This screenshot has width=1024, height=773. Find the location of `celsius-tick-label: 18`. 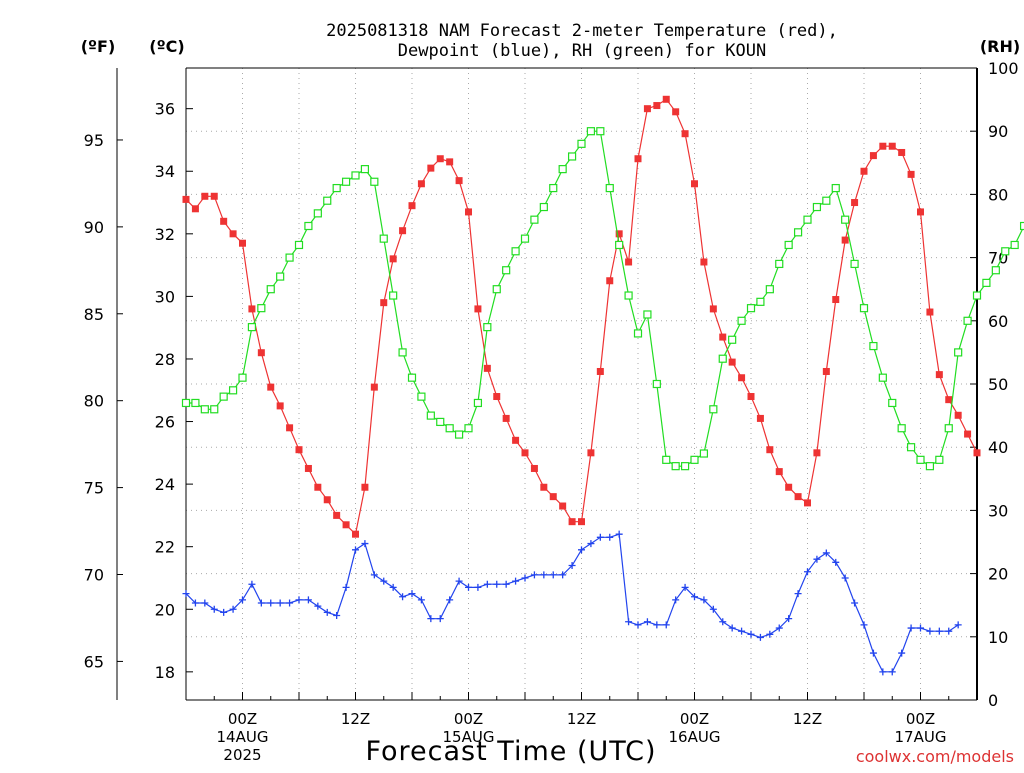

celsius-tick-label: 18 is located at coordinates (165, 672).